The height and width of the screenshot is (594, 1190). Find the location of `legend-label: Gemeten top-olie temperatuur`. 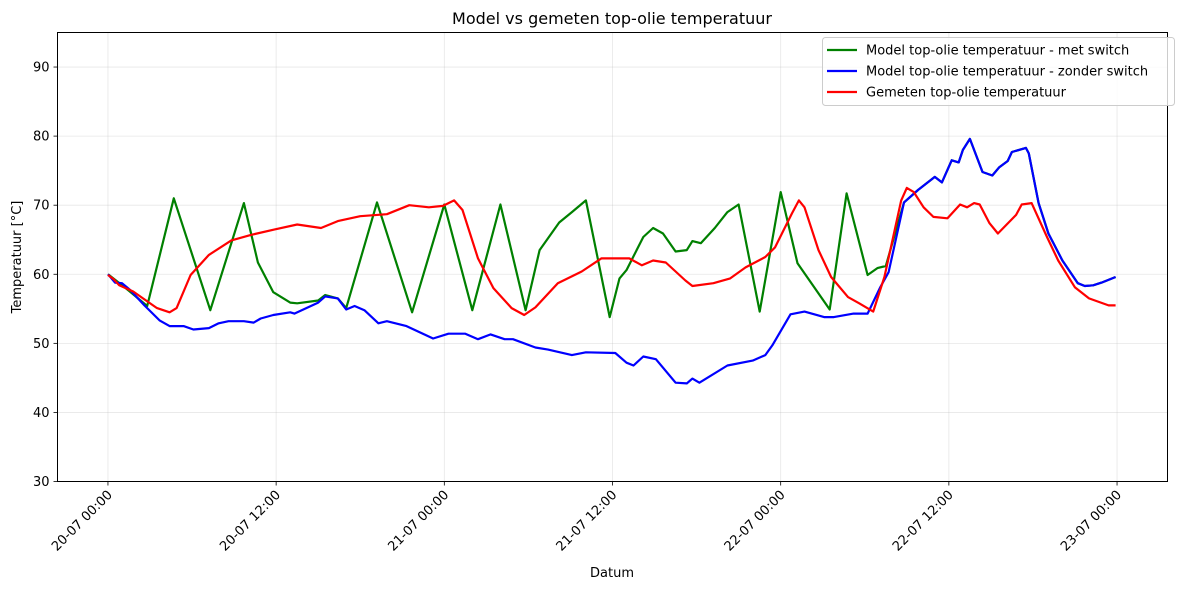

legend-label: Gemeten top-olie temperatuur is located at coordinates (966, 93).